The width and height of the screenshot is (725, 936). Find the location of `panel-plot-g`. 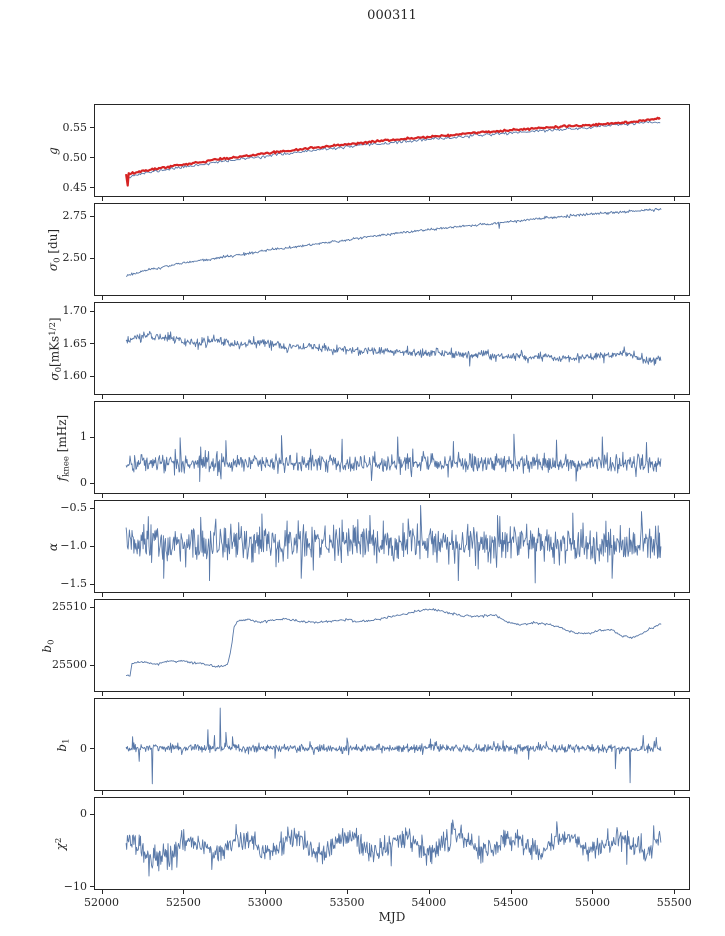

panel-plot-g is located at coordinates (393, 151).